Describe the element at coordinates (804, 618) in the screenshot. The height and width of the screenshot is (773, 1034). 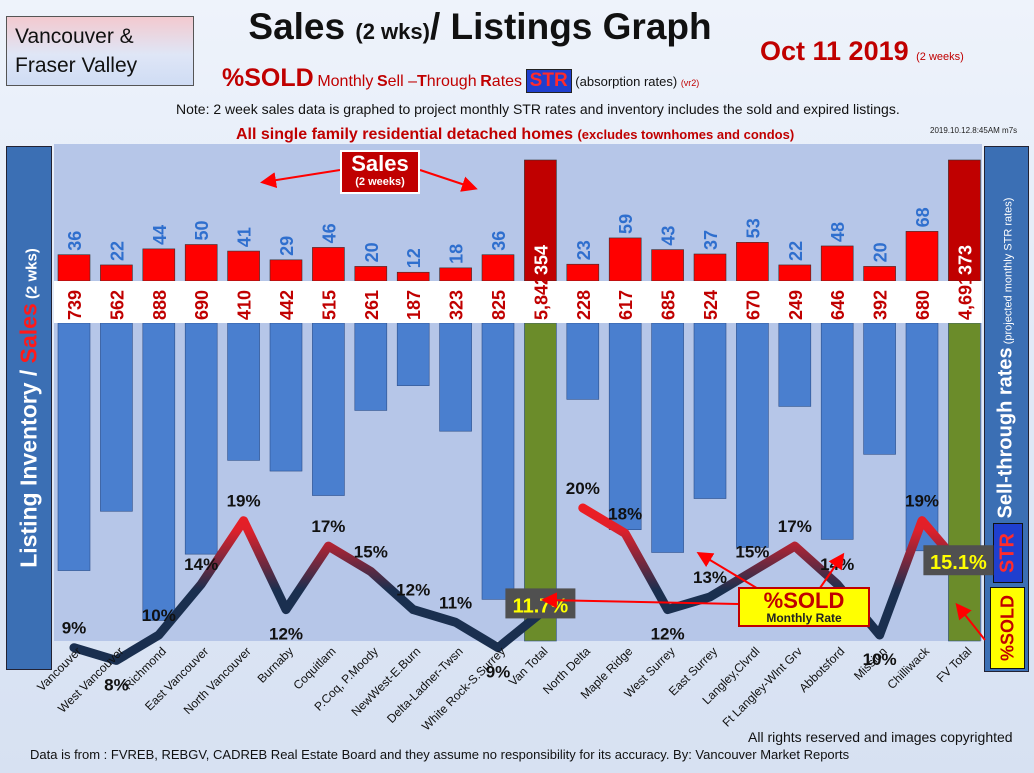
I see `sold-callout-sub: Monthly Rate` at that location.